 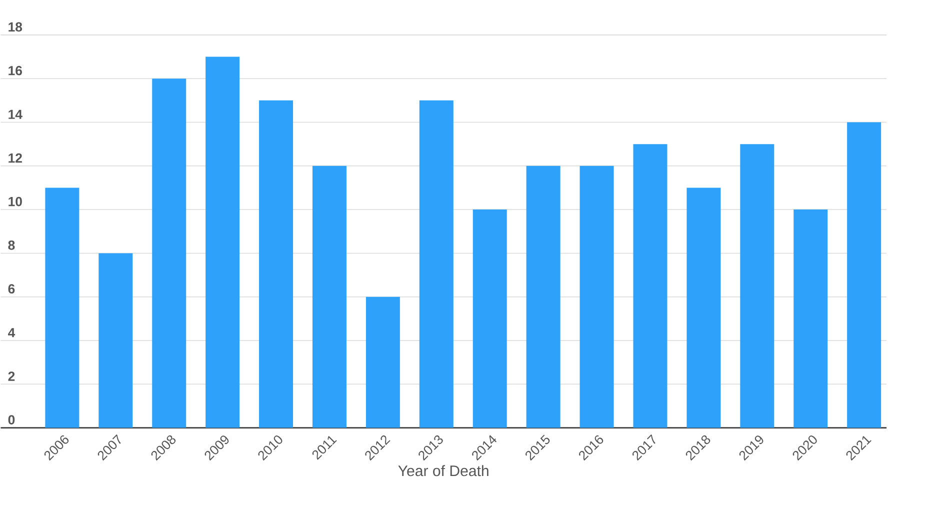 What do you see at coordinates (11, 289) in the screenshot?
I see `y-tick-label: 6` at bounding box center [11, 289].